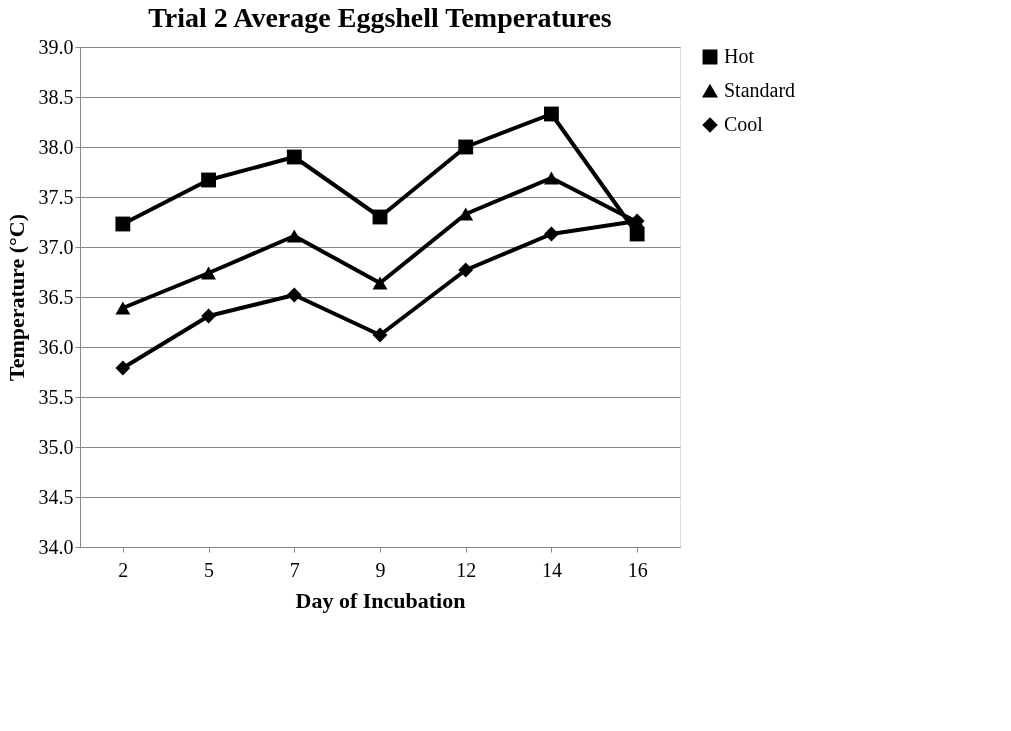 This screenshot has width=1011, height=731. What do you see at coordinates (56, 496) in the screenshot?
I see `y-tick-label: 34.5` at bounding box center [56, 496].